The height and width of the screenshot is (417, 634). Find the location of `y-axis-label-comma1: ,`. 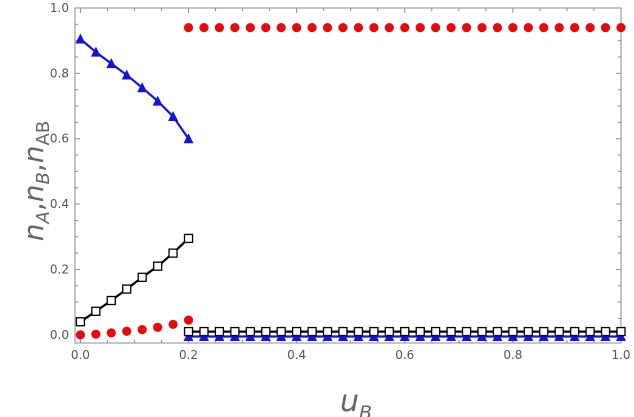

y-axis-label-comma1: , is located at coordinates (33, 206).